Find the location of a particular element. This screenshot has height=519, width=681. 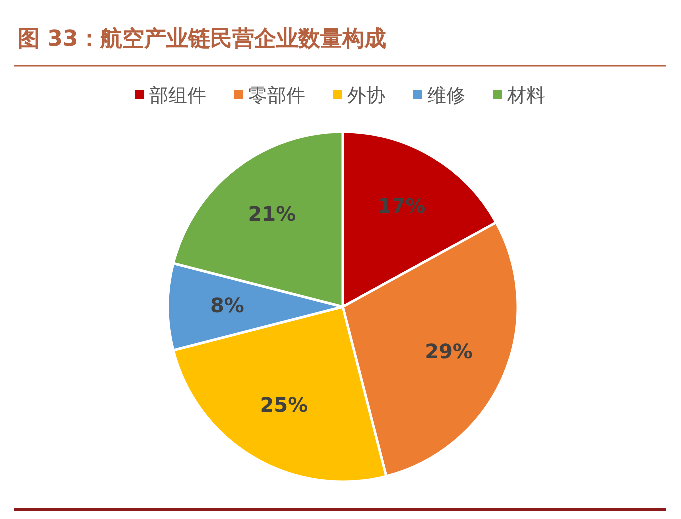

data-label: 29% is located at coordinates (449, 351).